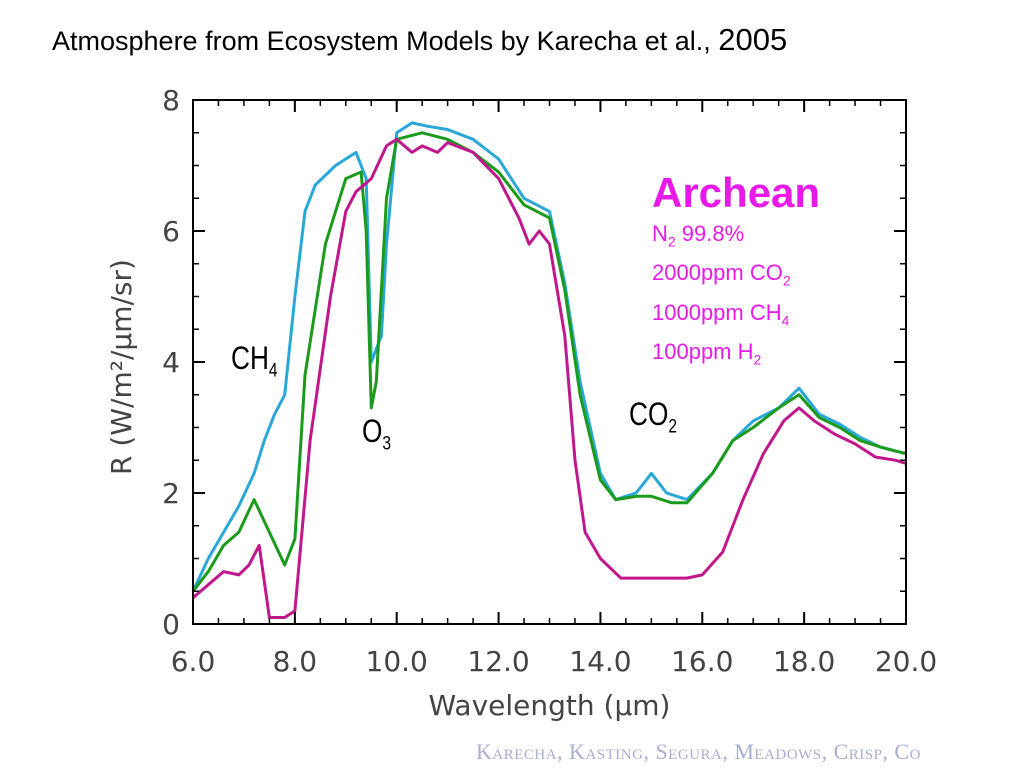 The width and height of the screenshot is (1024, 768). What do you see at coordinates (753, 39) in the screenshot?
I see `slide-title-year: 2005` at bounding box center [753, 39].